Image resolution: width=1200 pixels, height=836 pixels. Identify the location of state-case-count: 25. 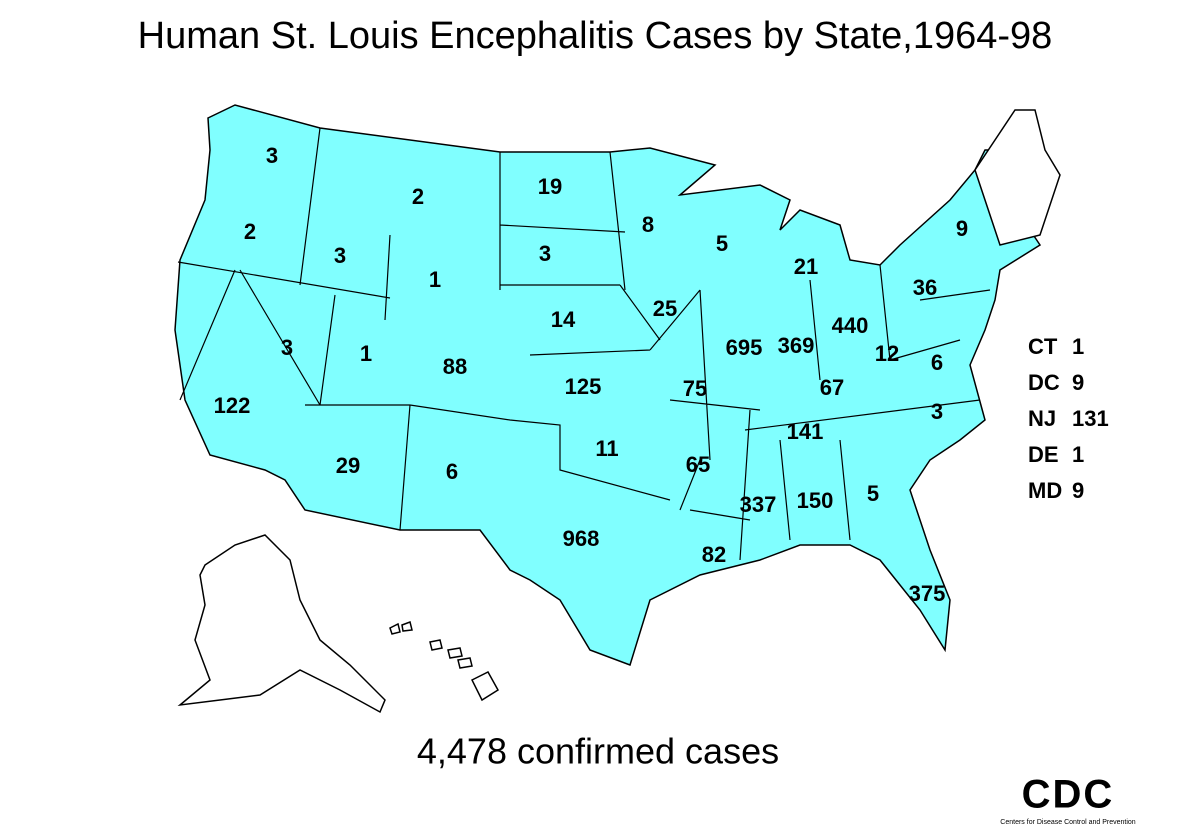
(665, 308).